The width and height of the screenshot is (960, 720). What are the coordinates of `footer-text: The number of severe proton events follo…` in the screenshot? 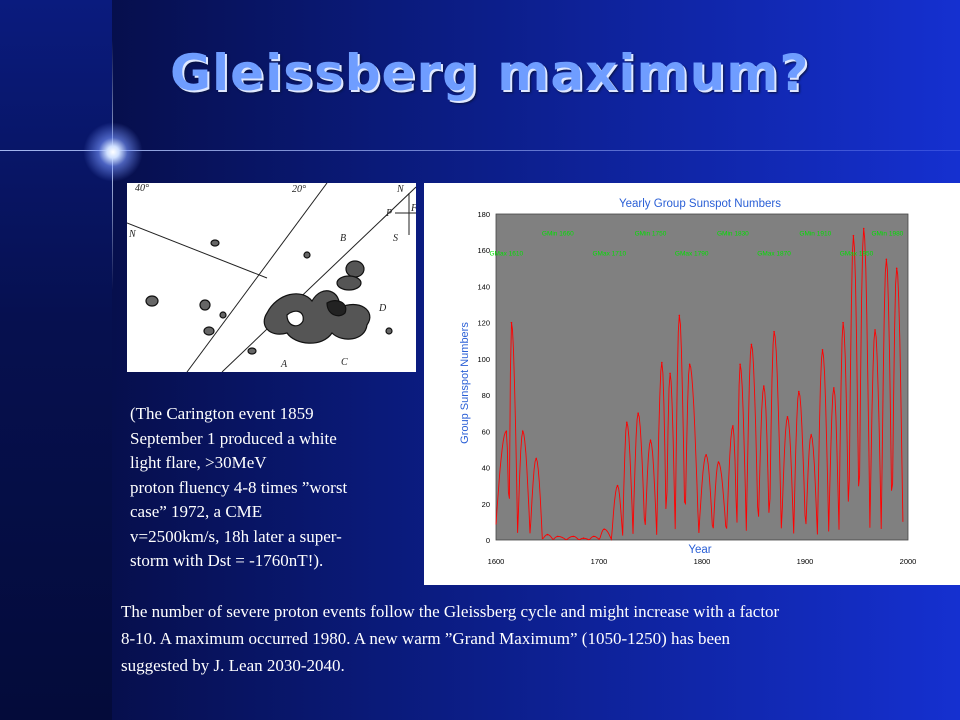 It's located at (538, 638).